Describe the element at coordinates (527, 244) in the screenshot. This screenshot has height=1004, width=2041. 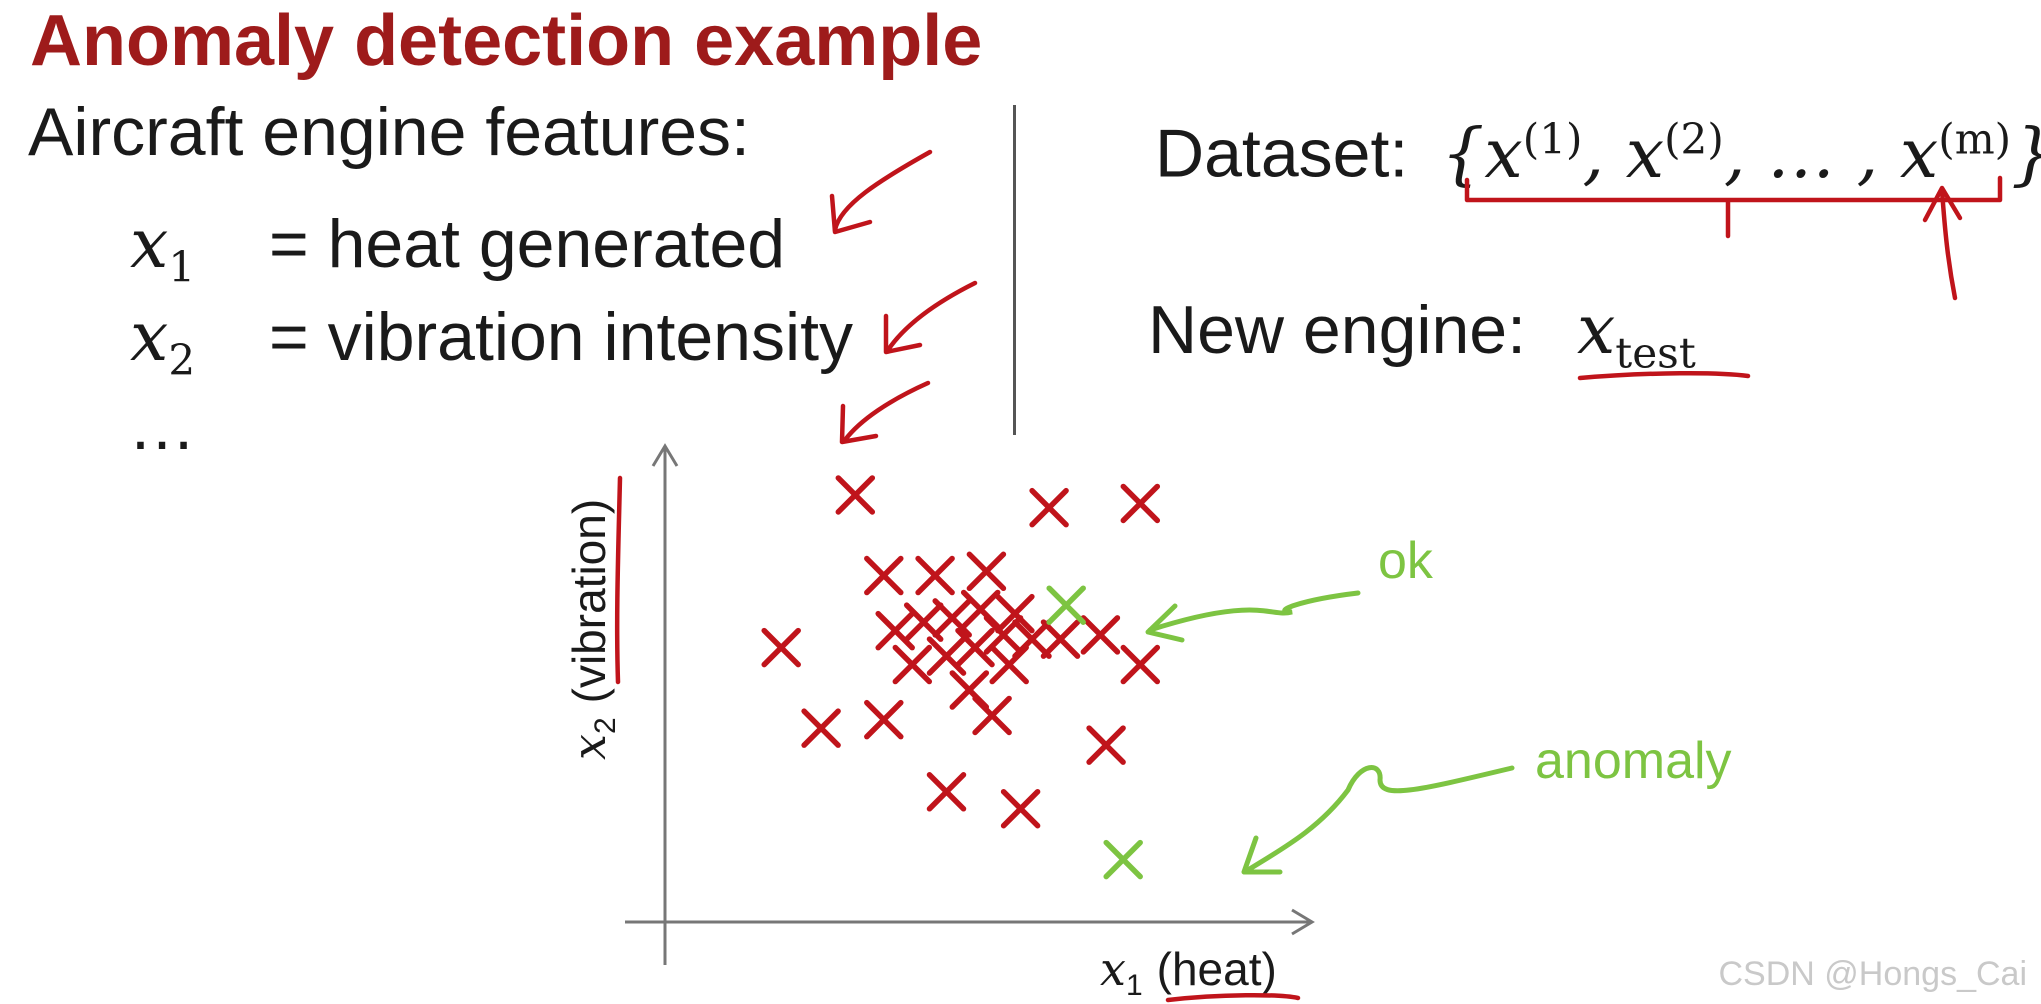
I see `feature-1-desc: = heat generated` at that location.